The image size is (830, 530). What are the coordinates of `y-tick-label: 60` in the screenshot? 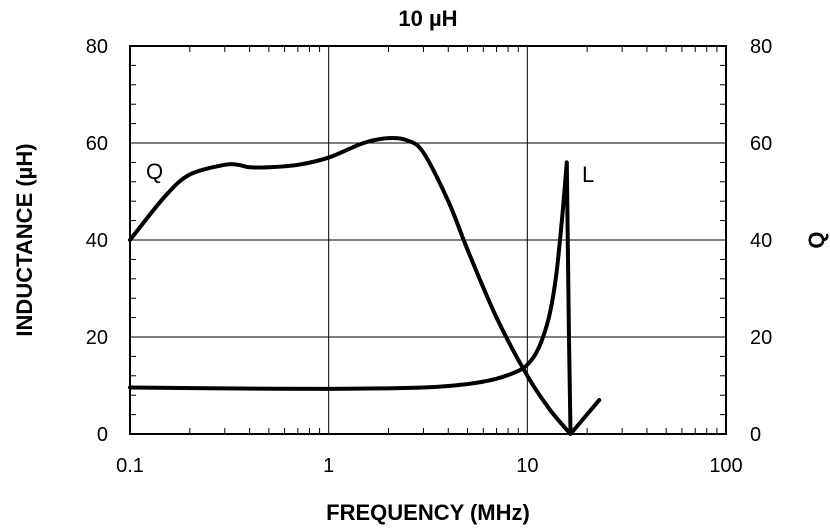 It's located at (97, 144).